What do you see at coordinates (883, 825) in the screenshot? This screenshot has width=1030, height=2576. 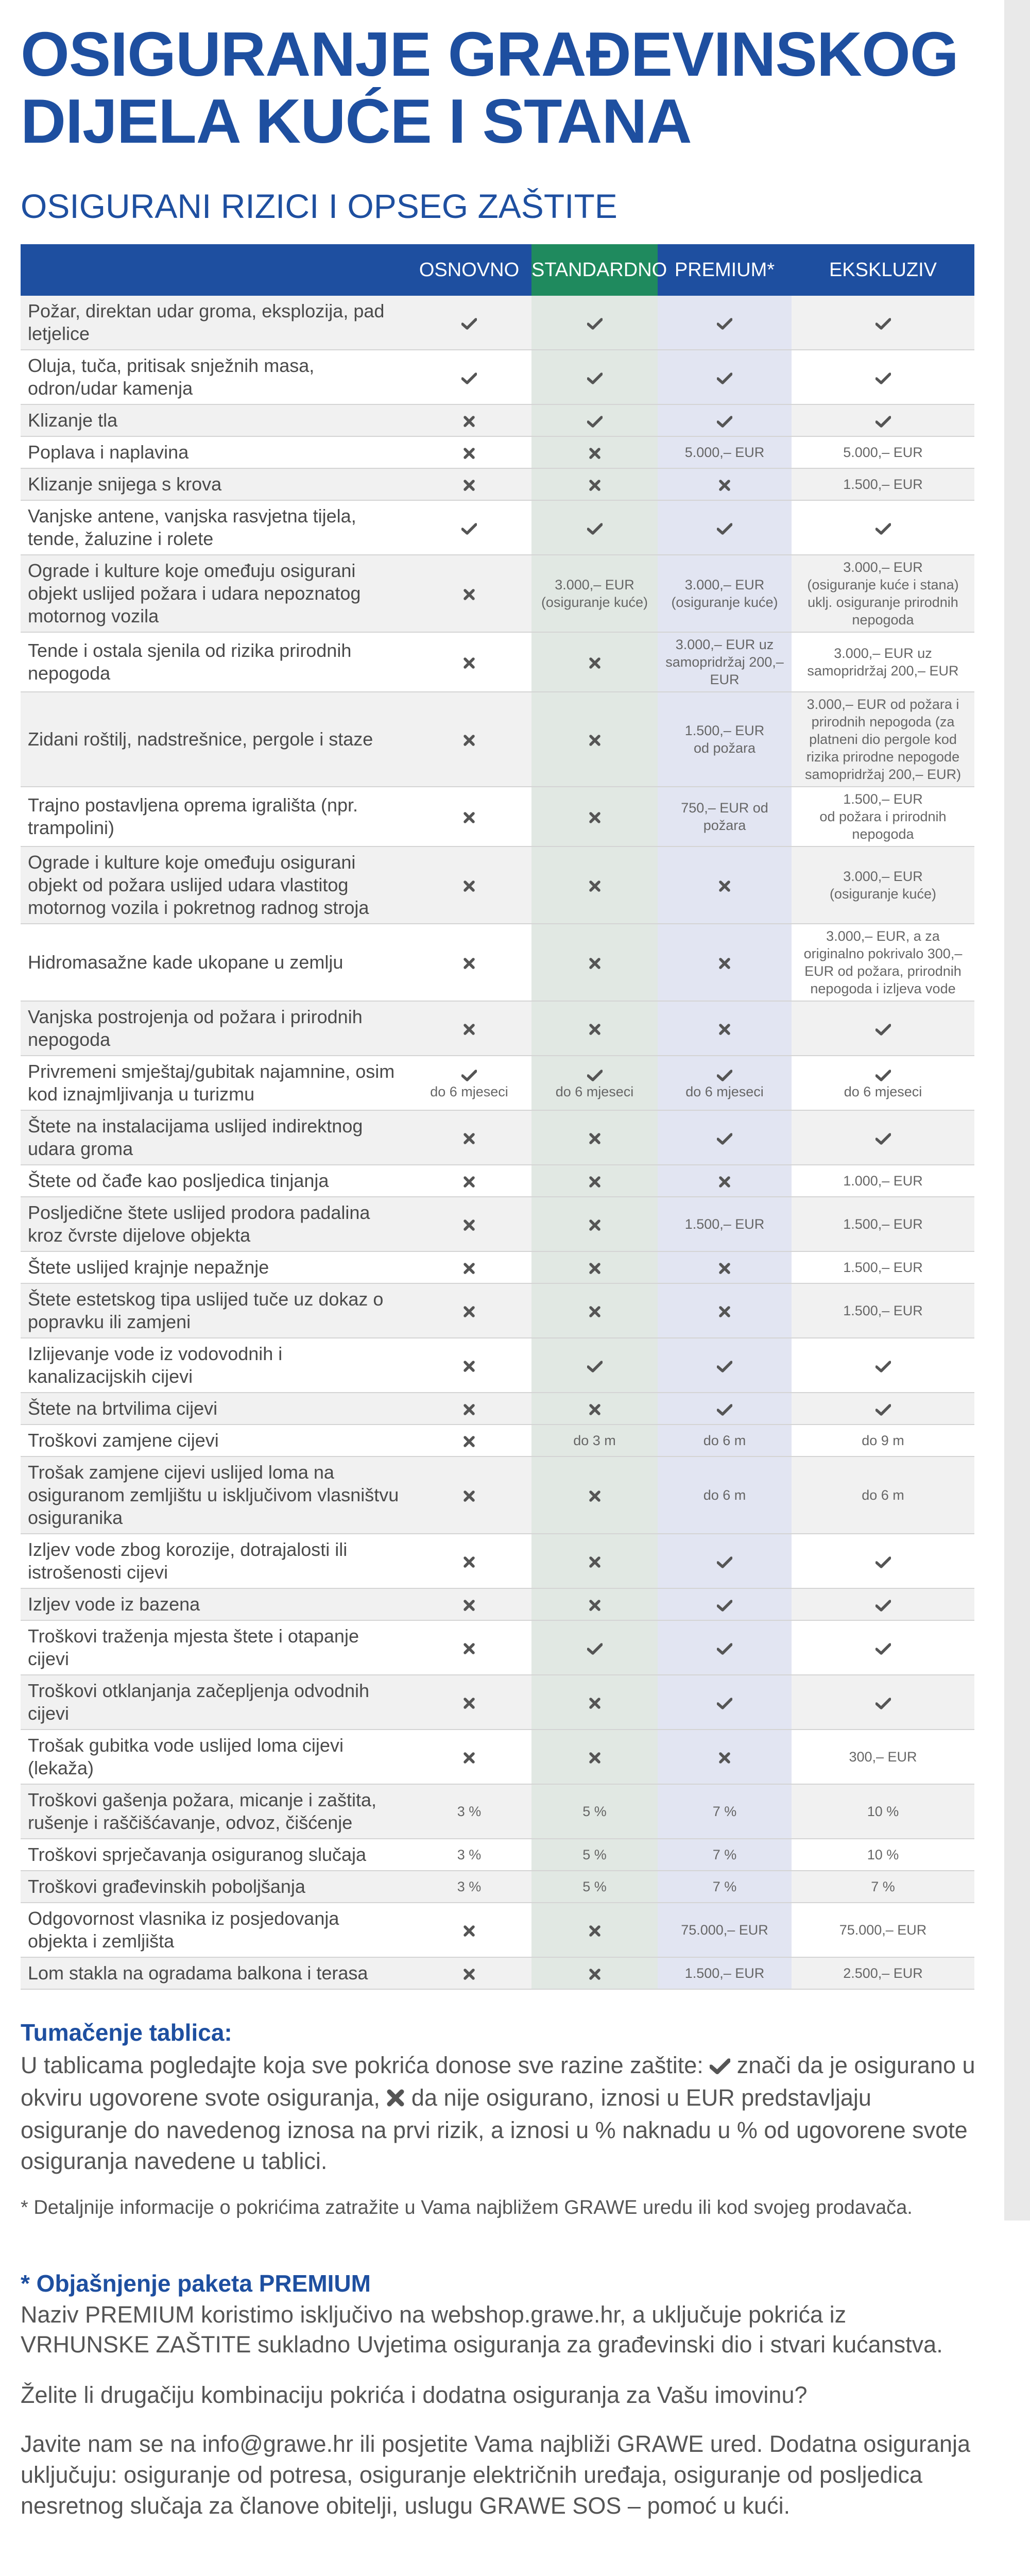 I see `cell-note: od požara i prirodnih nepogoda` at bounding box center [883, 825].